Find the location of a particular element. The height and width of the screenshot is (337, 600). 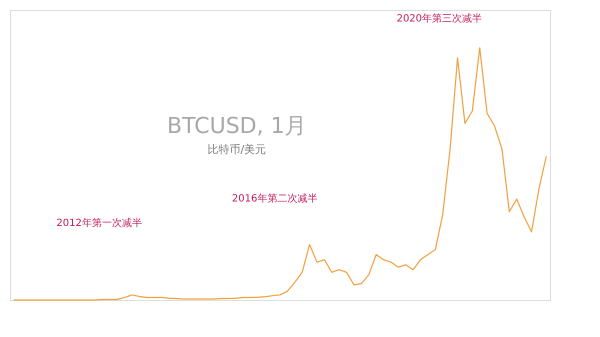

text: 2020年第三次减半 is located at coordinates (439, 18).